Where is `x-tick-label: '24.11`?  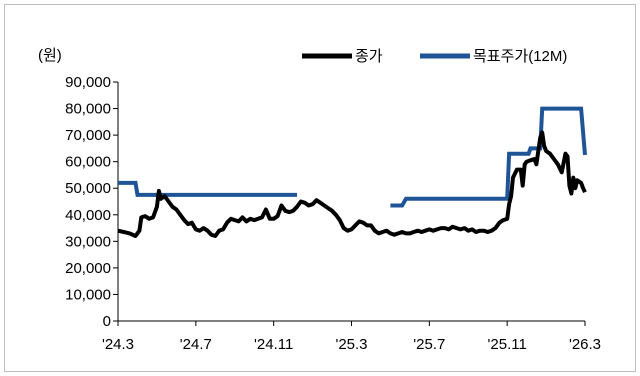
x-tick-label: '24.11 is located at coordinates (273, 344).